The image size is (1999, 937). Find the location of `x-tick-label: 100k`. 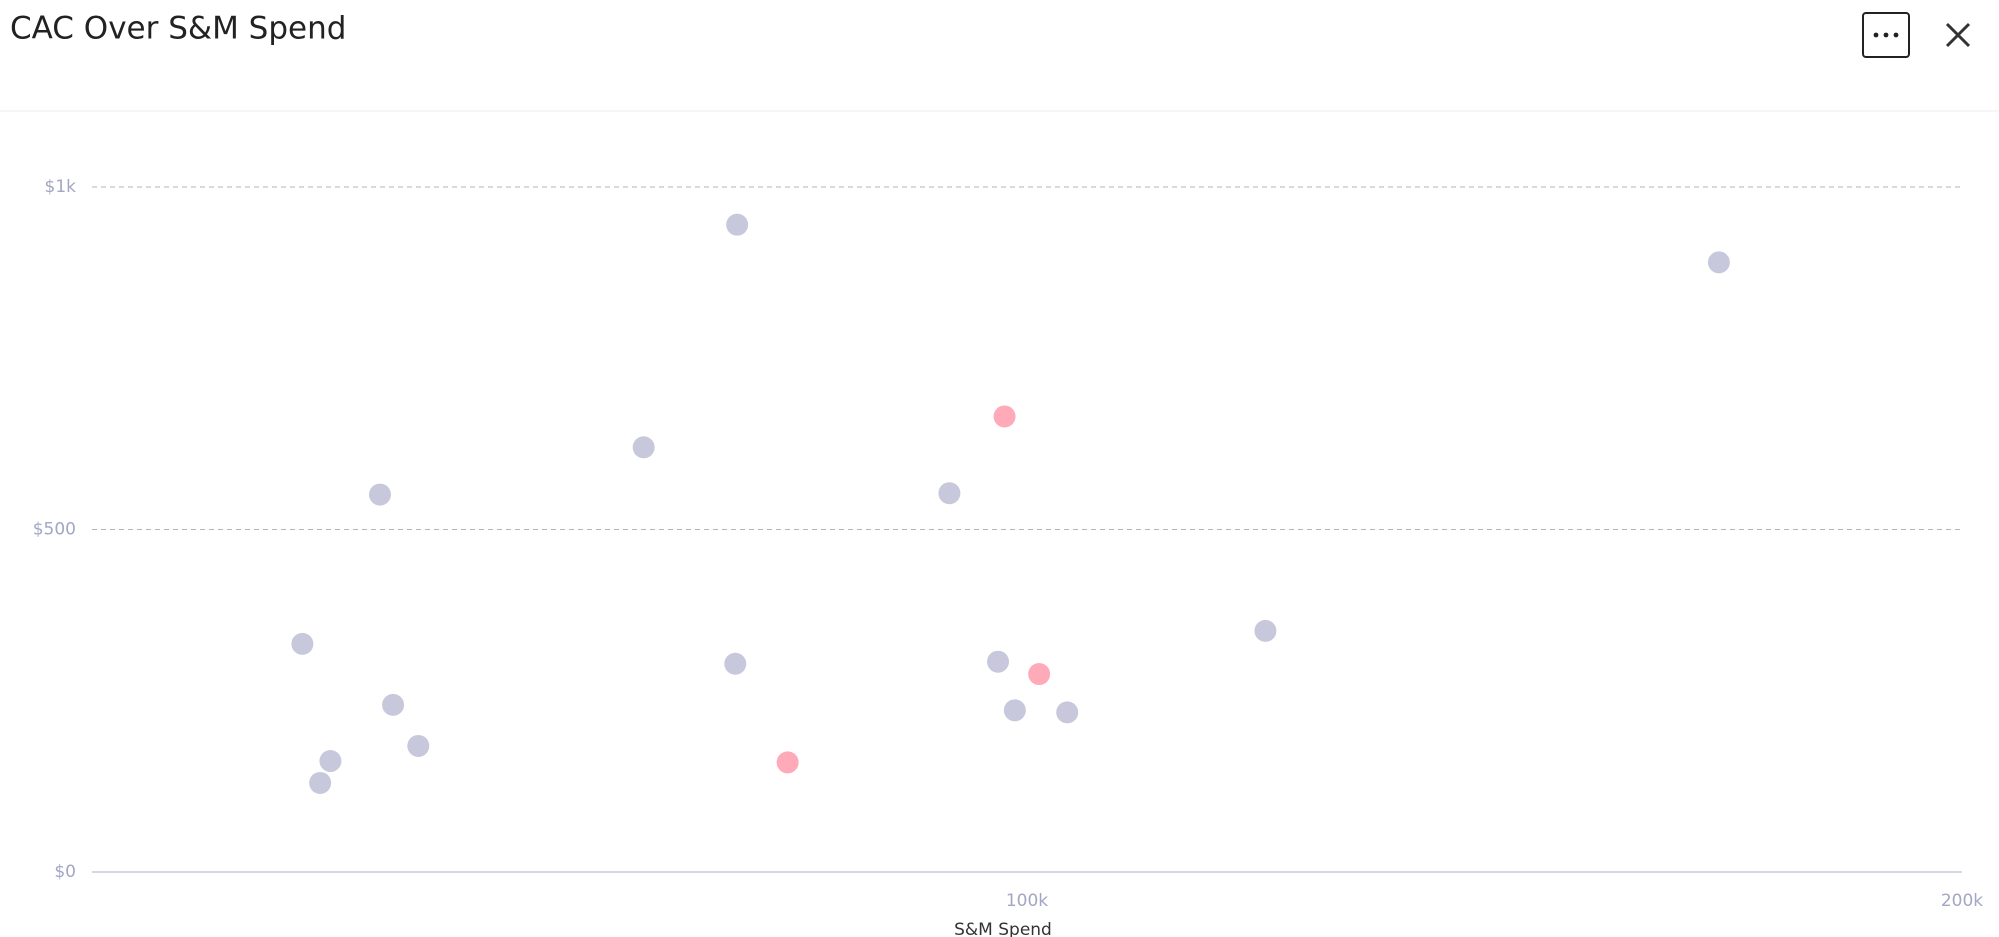

x-tick-label: 100k is located at coordinates (1027, 901).